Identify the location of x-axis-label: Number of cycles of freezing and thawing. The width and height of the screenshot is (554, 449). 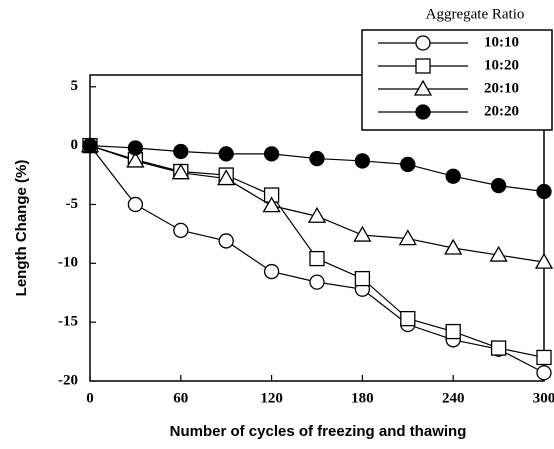
(318, 431).